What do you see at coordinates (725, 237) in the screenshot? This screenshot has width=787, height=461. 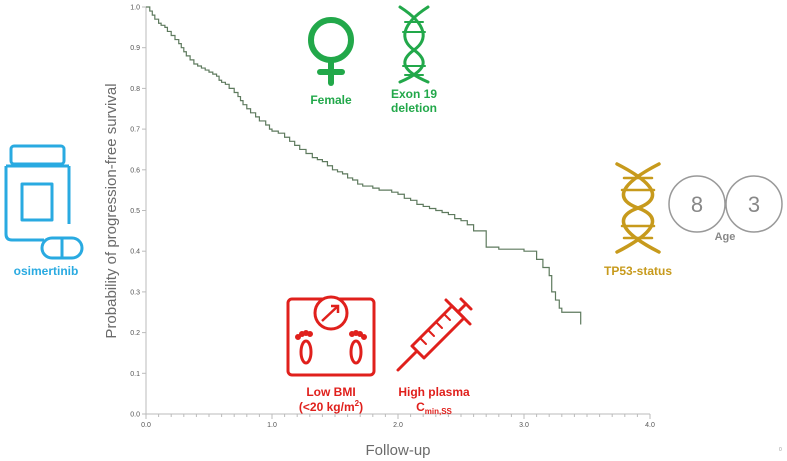 I see `age-label: Age` at bounding box center [725, 237].